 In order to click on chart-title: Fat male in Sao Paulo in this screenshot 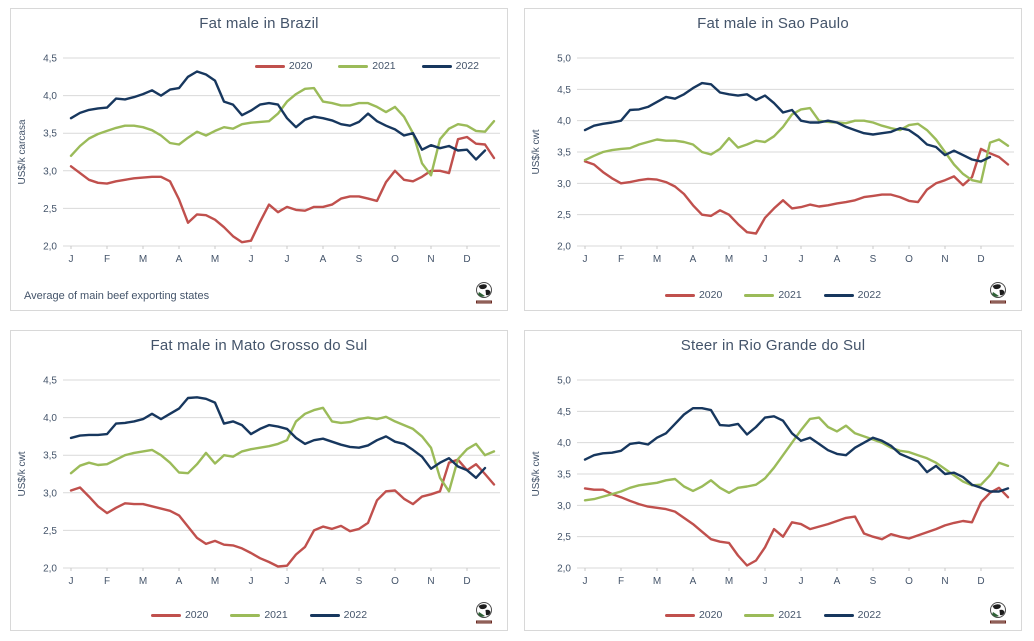, I will do `click(773, 23)`.